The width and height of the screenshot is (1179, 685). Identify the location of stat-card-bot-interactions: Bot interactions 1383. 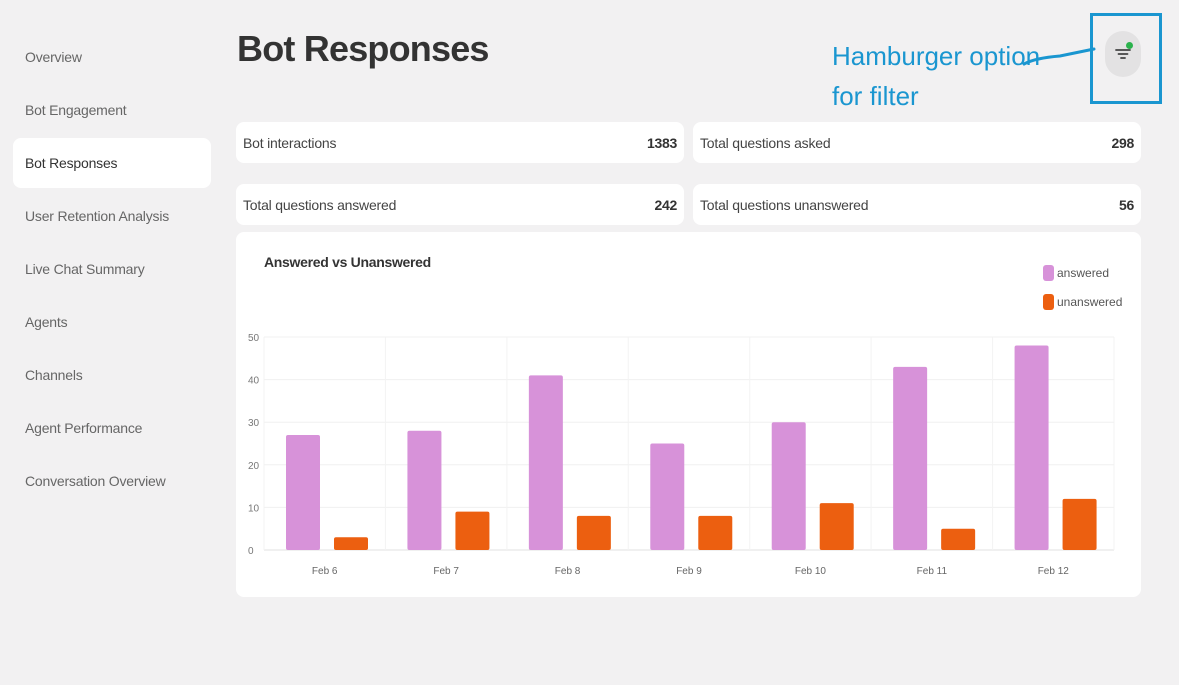
(460, 142).